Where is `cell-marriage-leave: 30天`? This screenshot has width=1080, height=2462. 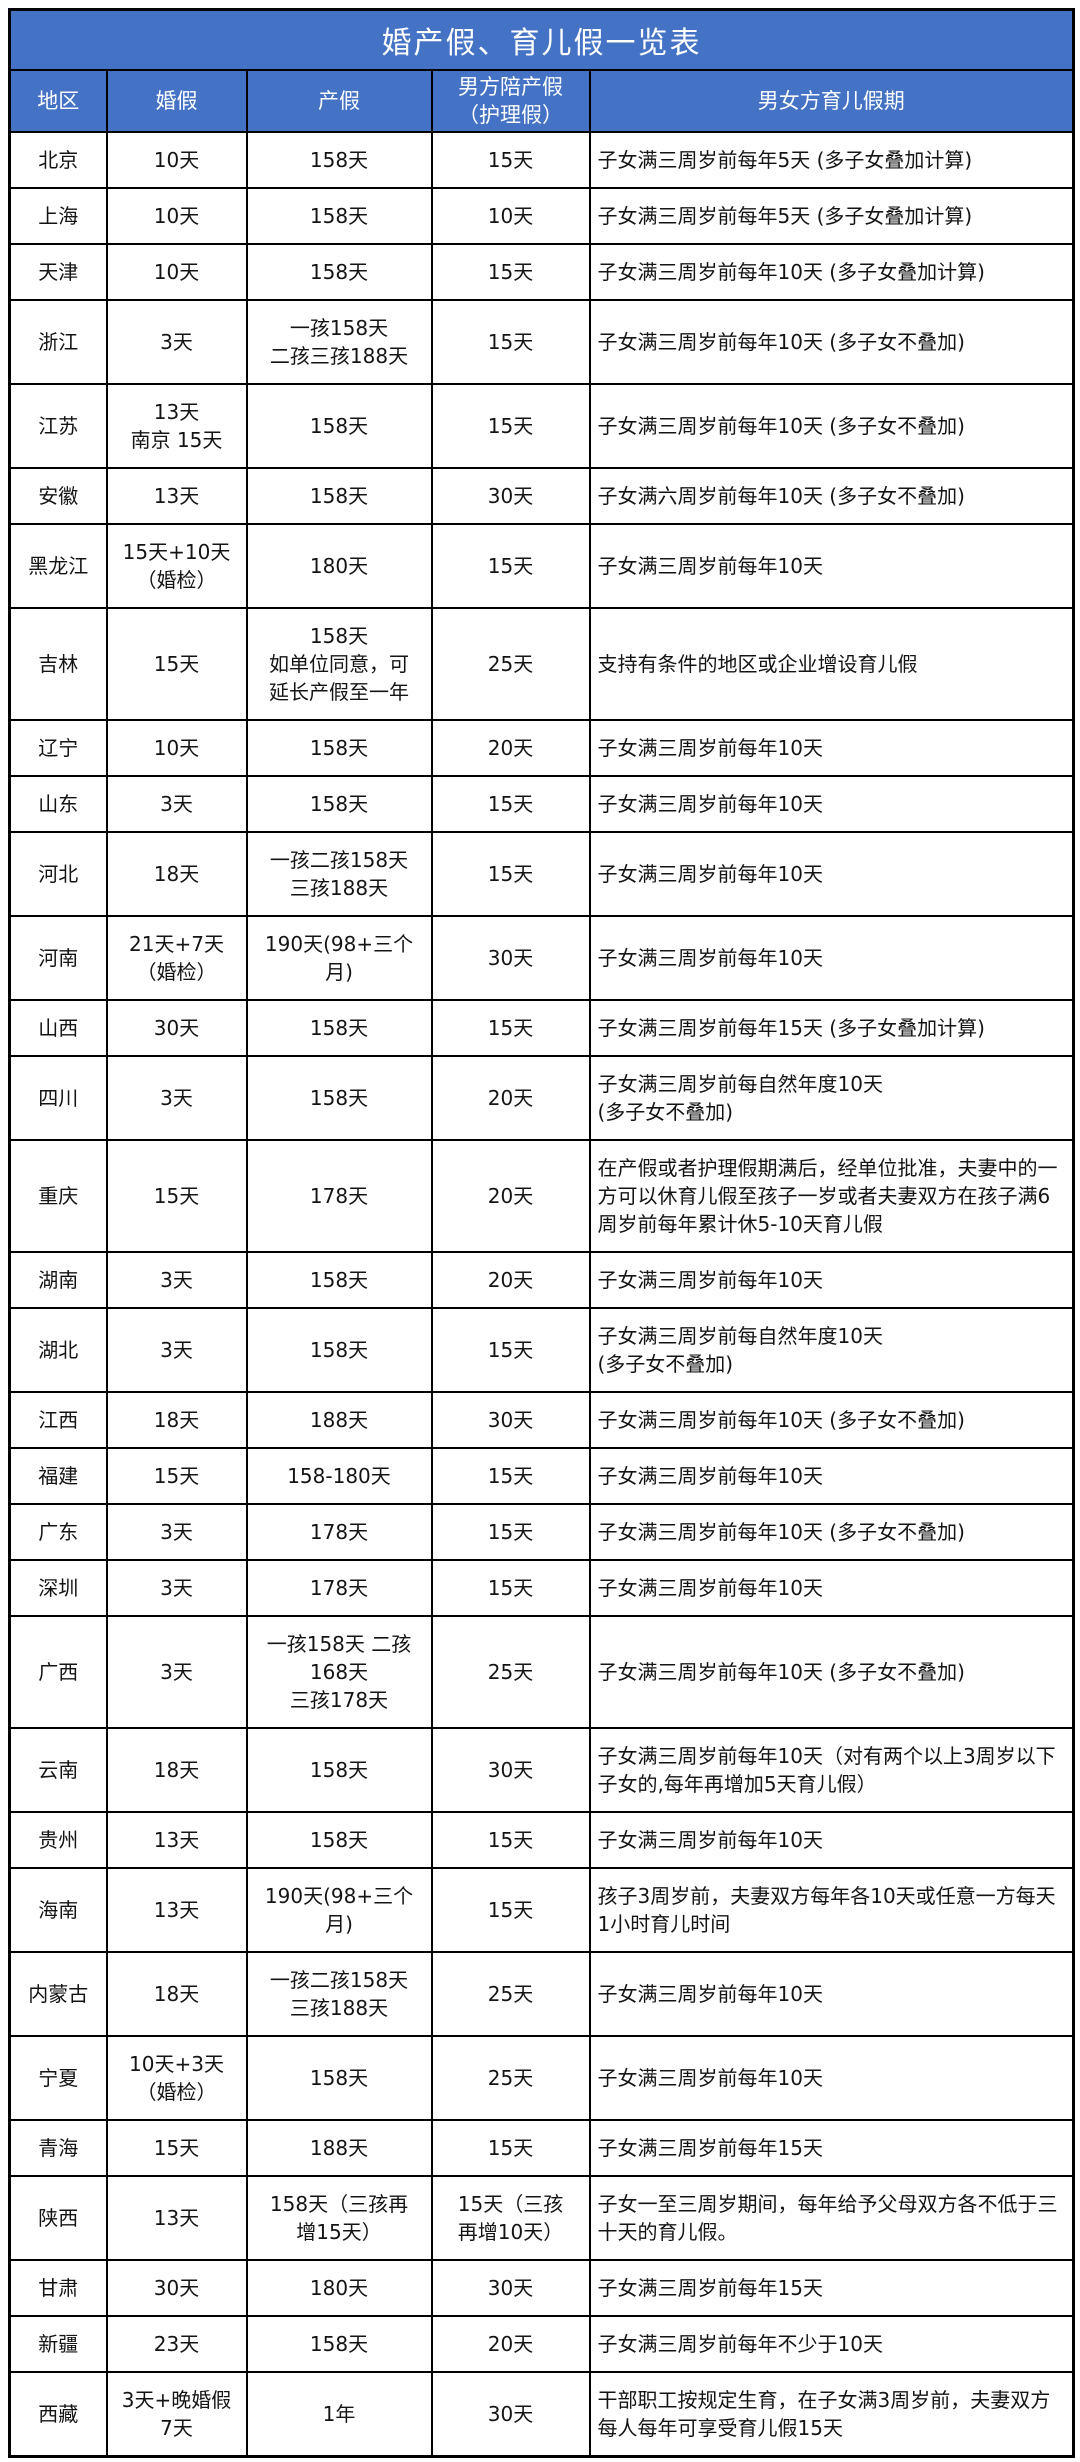
cell-marriage-leave: 30天 is located at coordinates (176, 1027).